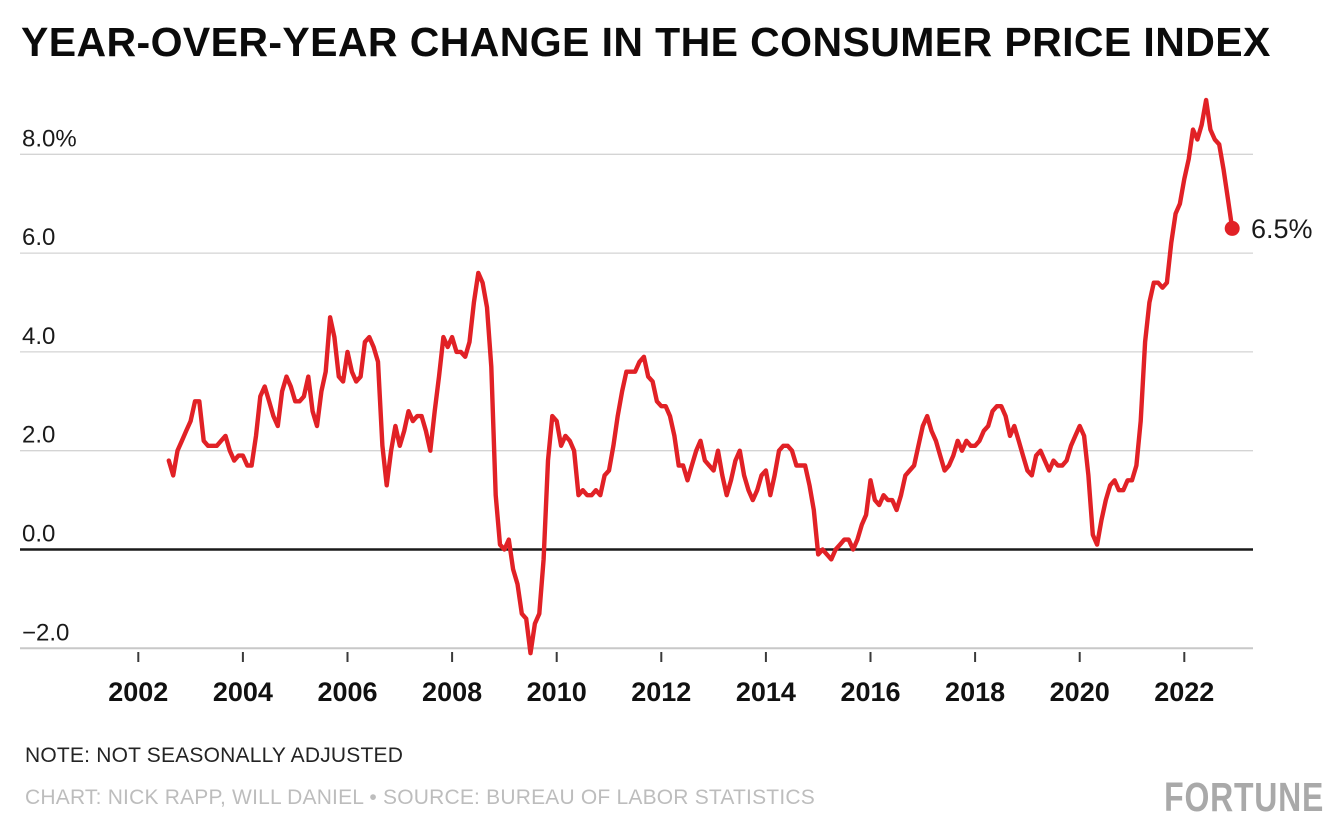 The height and width of the screenshot is (840, 1340). Describe the element at coordinates (138, 692) in the screenshot. I see `x-tick-label: 2002` at that location.